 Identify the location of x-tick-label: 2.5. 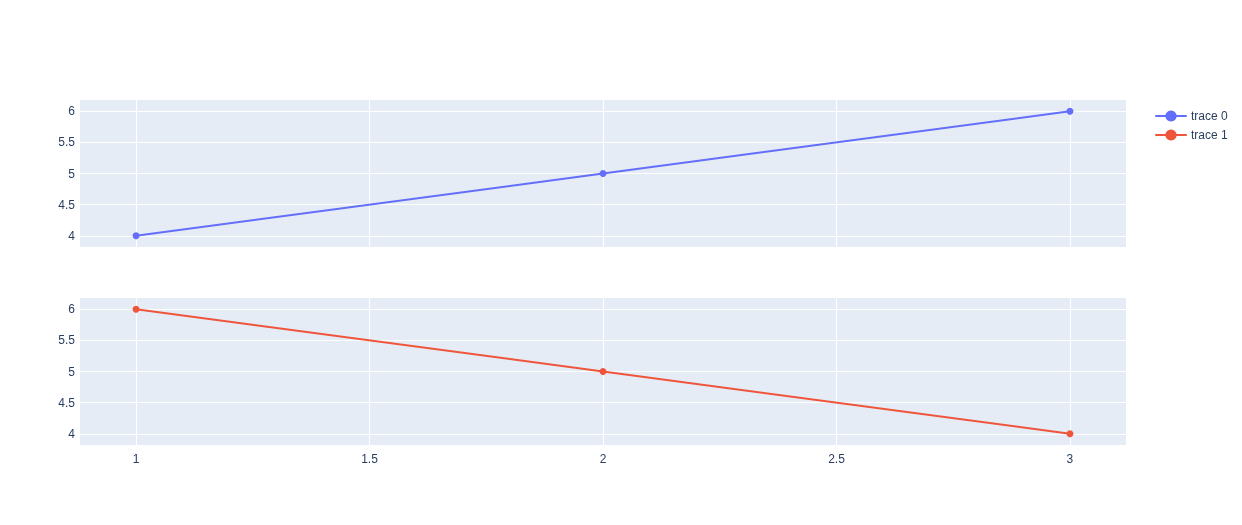
(837, 459).